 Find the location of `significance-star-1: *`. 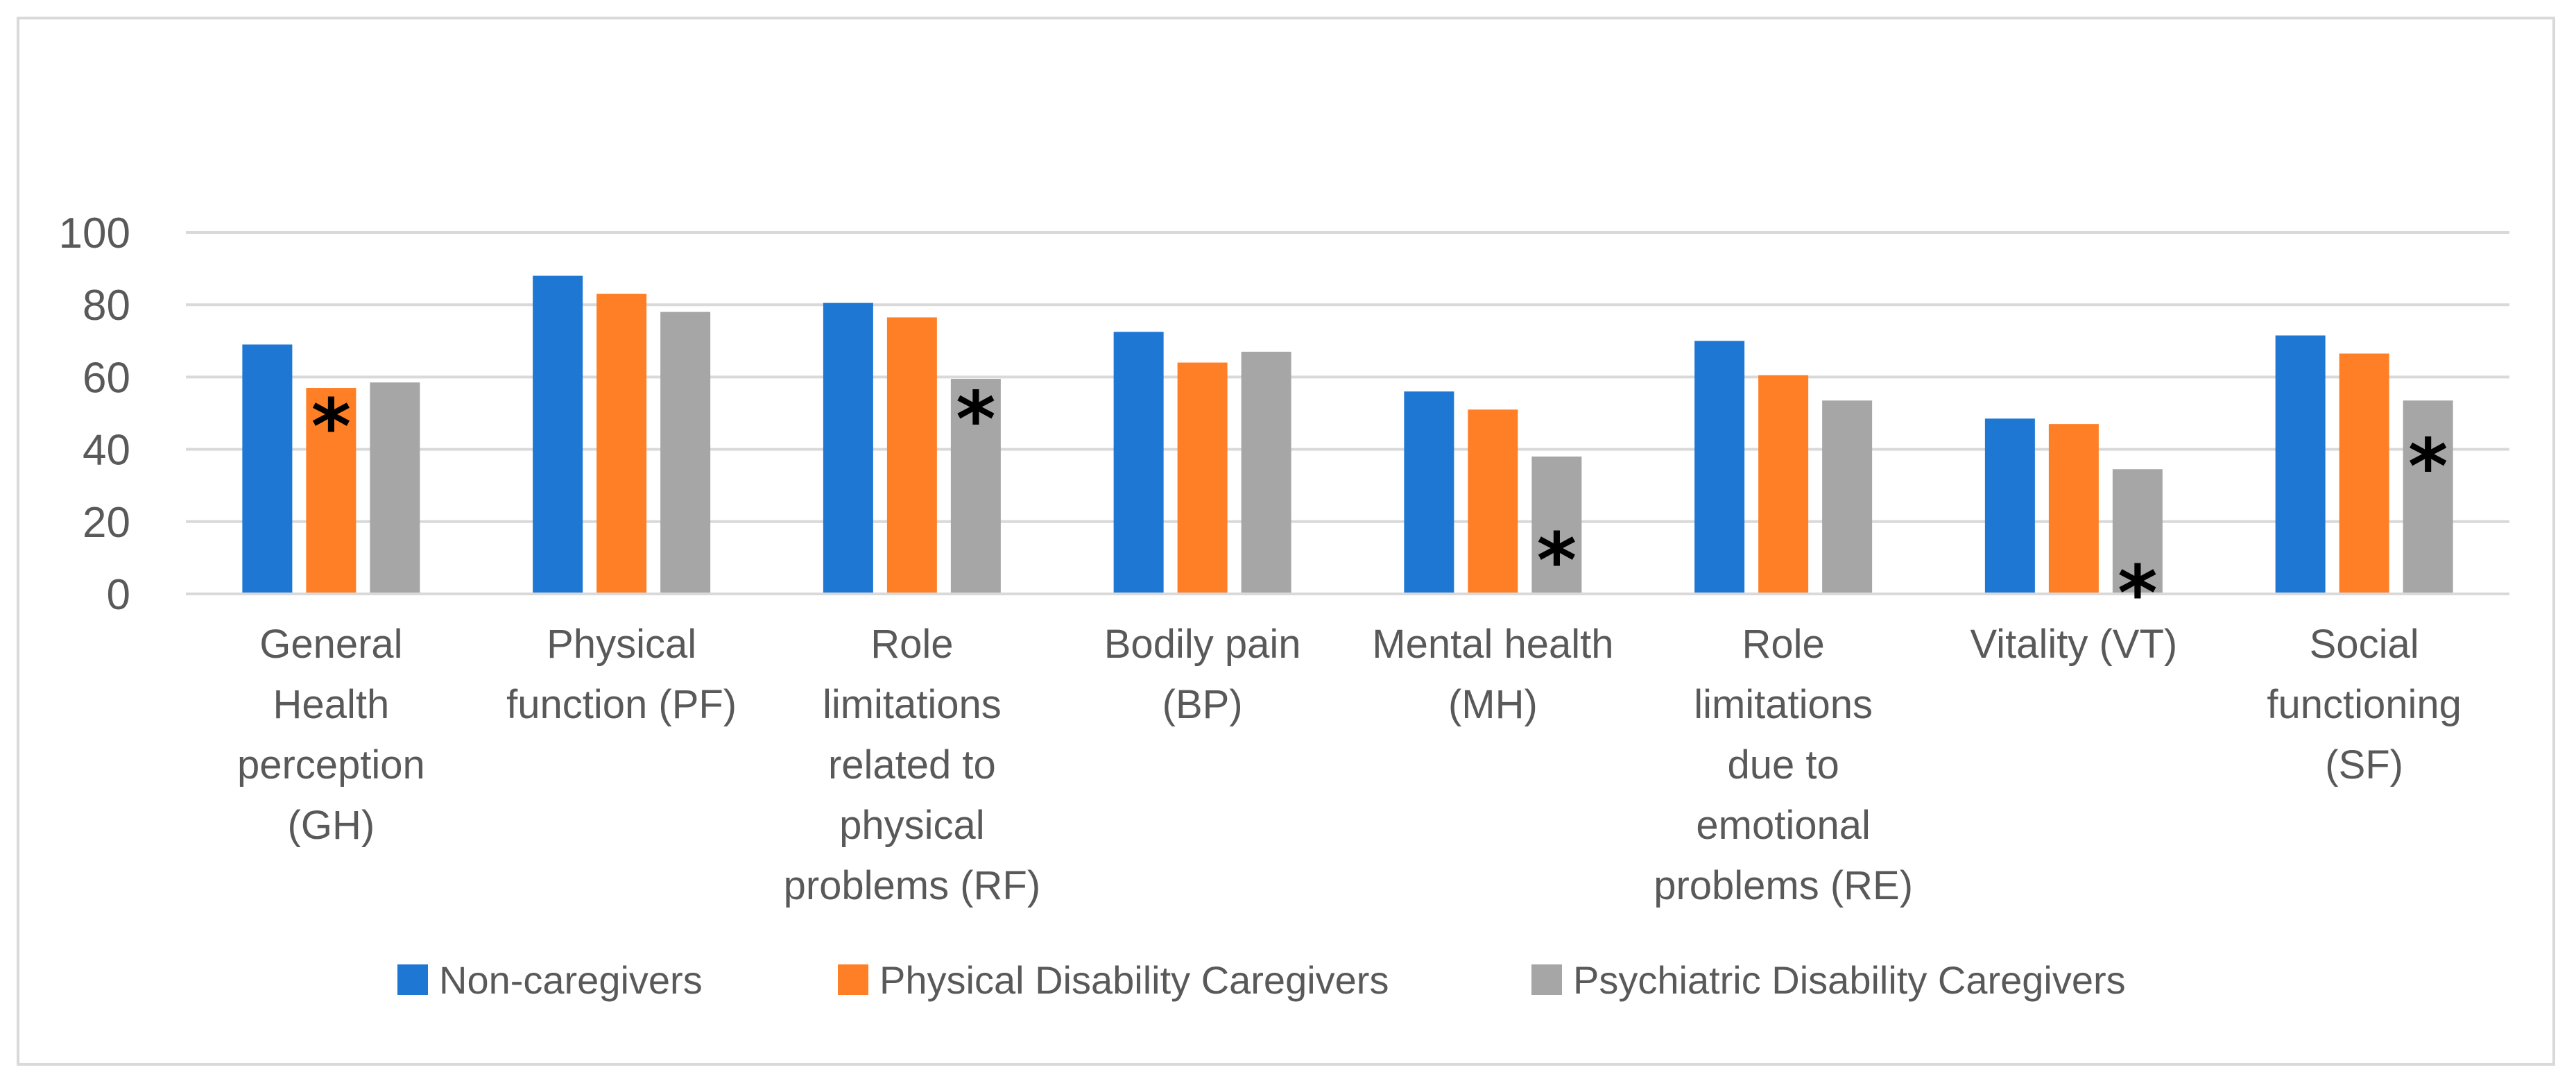

significance-star-1: * is located at coordinates (976, 419).